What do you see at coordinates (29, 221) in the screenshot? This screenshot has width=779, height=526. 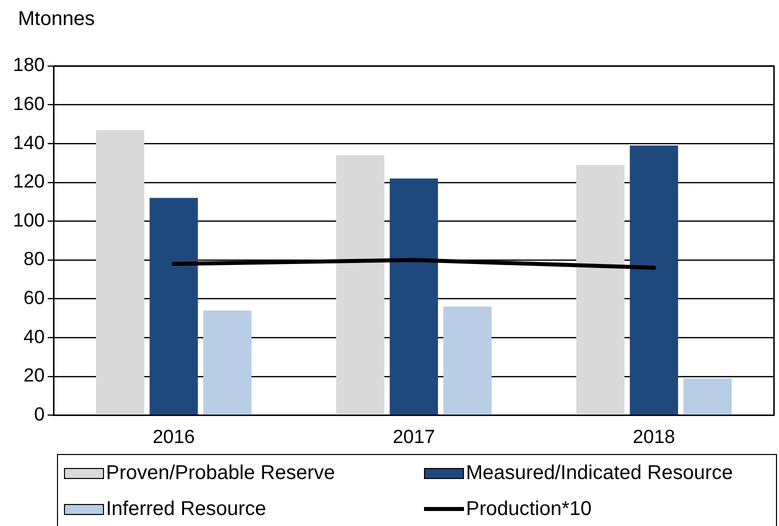 I see `y-tick-label: 100` at bounding box center [29, 221].